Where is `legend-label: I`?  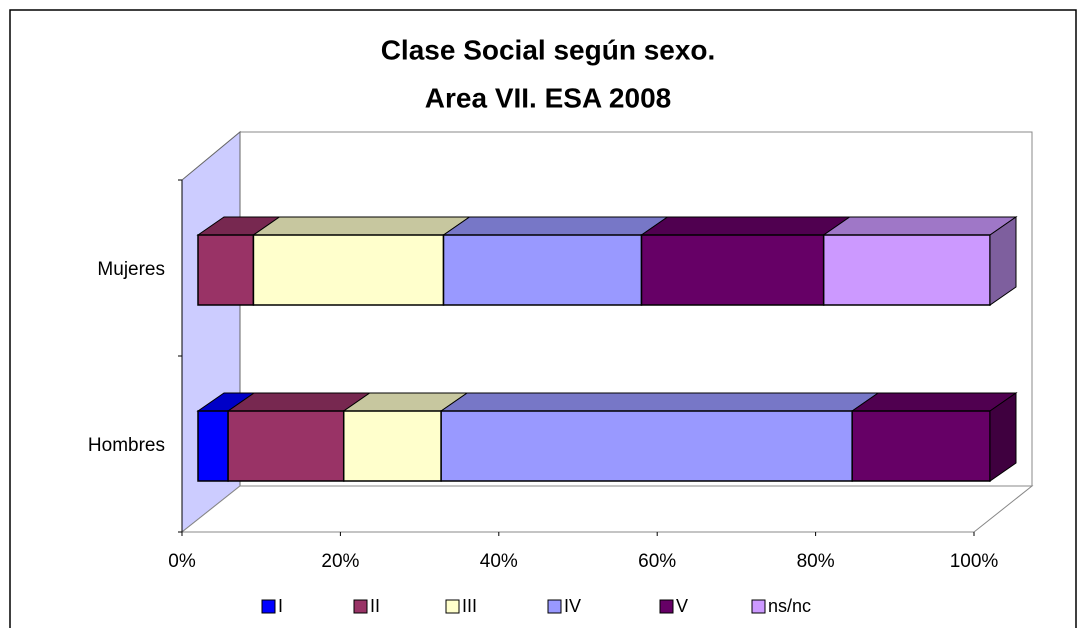 legend-label: I is located at coordinates (280, 606).